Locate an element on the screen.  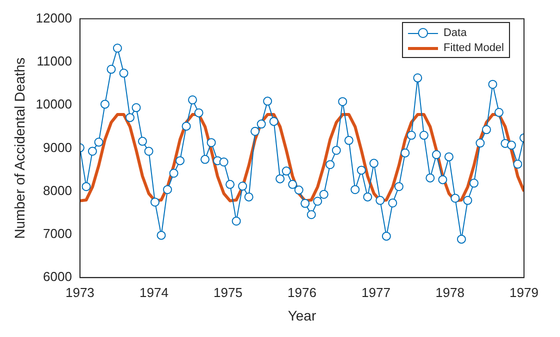
y-tick-label: 7000 is located at coordinates (57, 234).